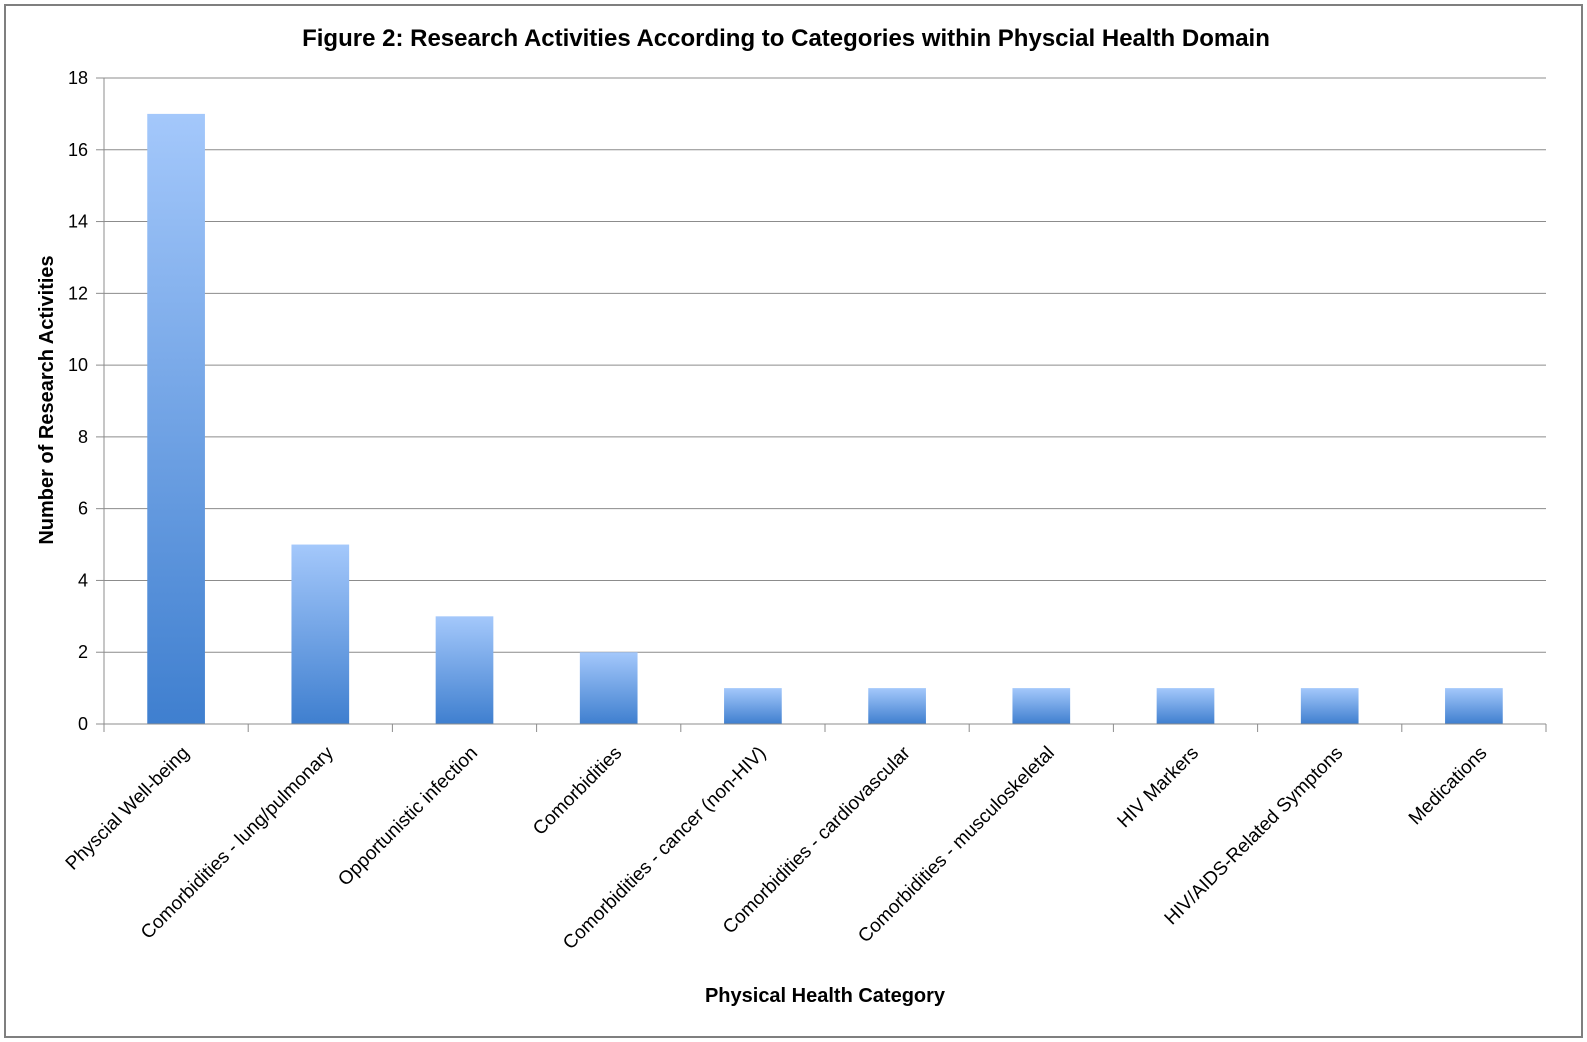  Describe the element at coordinates (83, 652) in the screenshot. I see `y-tick-label: 2` at that location.